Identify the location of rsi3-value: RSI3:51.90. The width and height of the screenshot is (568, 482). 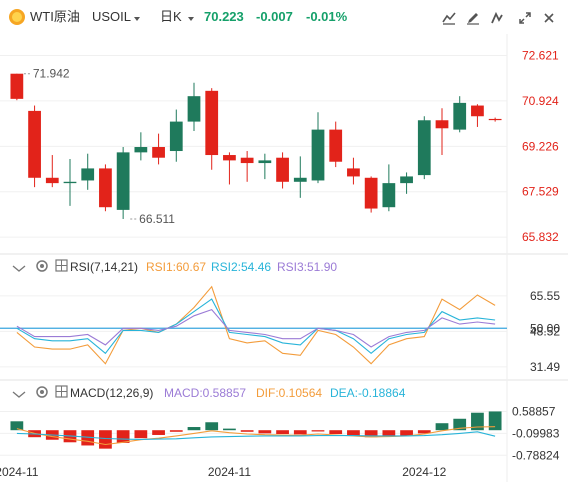
(307, 267).